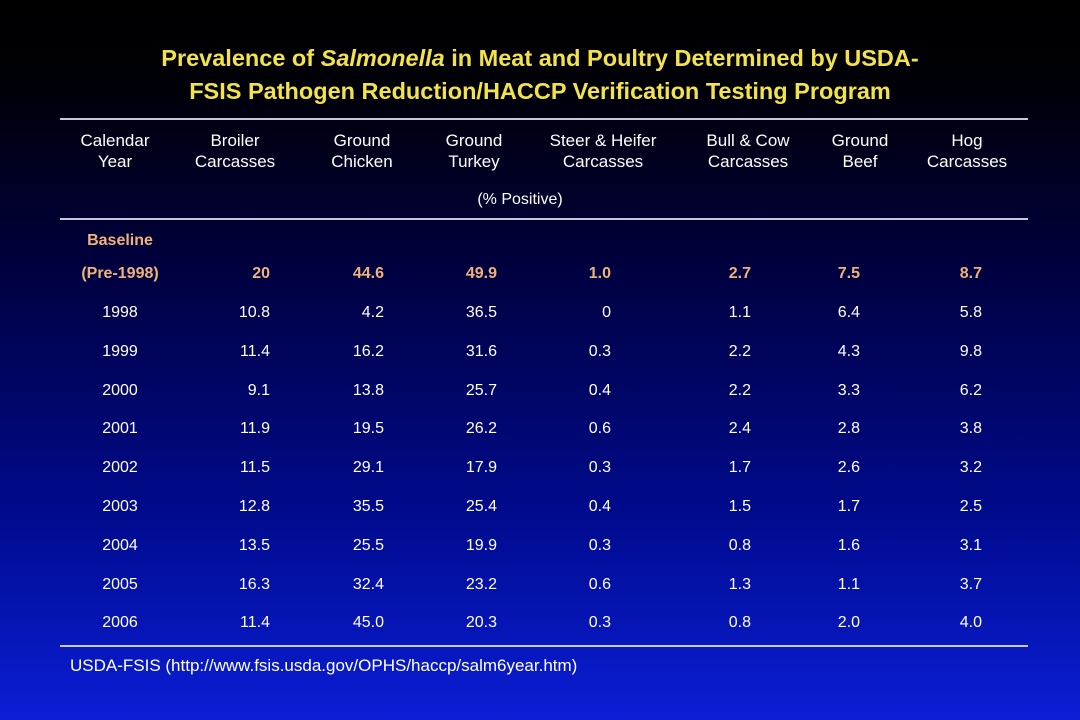 The height and width of the screenshot is (720, 1080). What do you see at coordinates (739, 584) in the screenshot?
I see `table-cell-value: 1.3` at bounding box center [739, 584].